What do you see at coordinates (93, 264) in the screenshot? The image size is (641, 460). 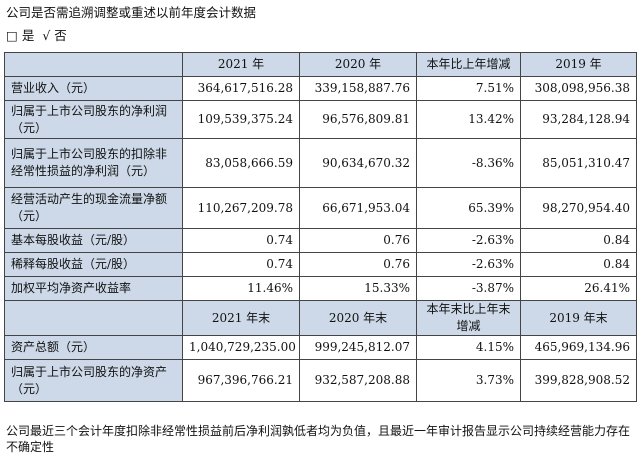 I see `row-label: 稀释每股收益（元/股）` at bounding box center [93, 264].